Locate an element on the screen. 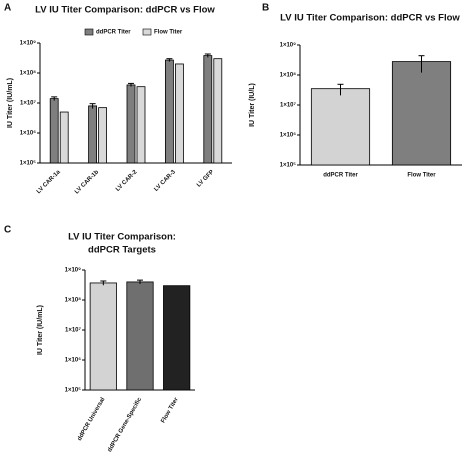 The height and width of the screenshot is (457, 474). x-tick-label: LV GFP is located at coordinates (205, 178).